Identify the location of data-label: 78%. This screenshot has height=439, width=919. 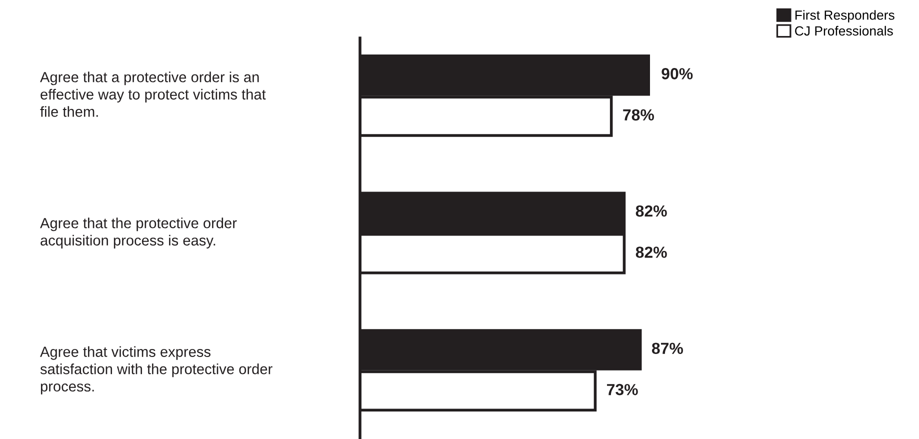
(638, 115).